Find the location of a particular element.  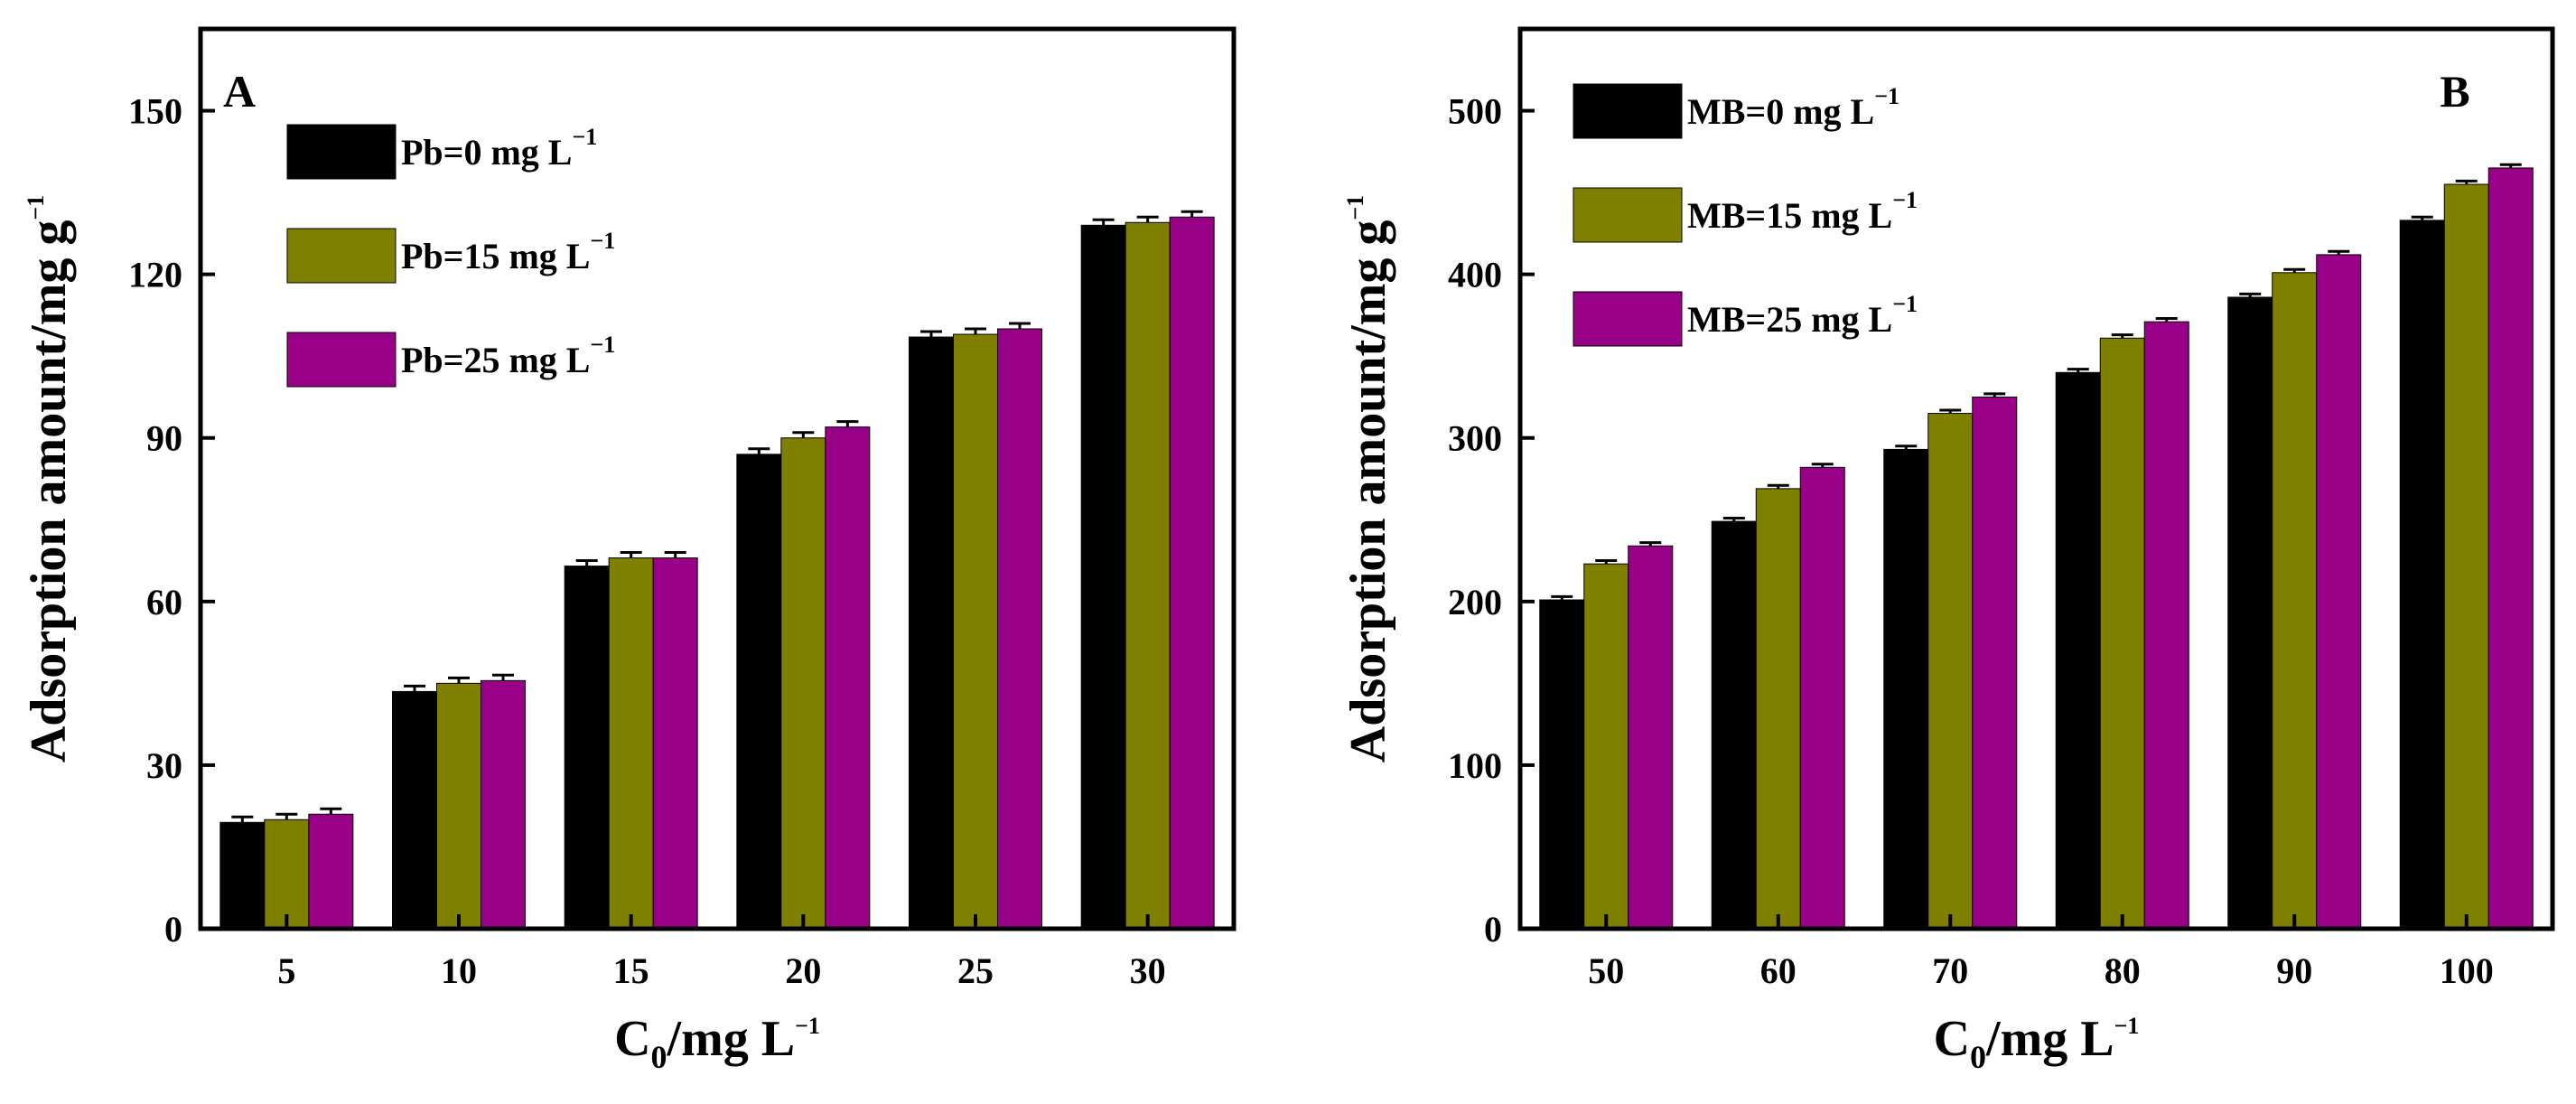

bar-a-s1-c2 is located at coordinates (631, 743).